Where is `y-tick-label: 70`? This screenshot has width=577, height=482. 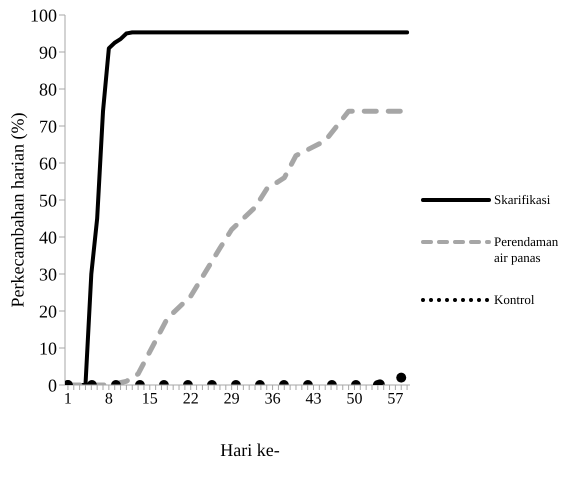 y-tick-label: 70 is located at coordinates (48, 126).